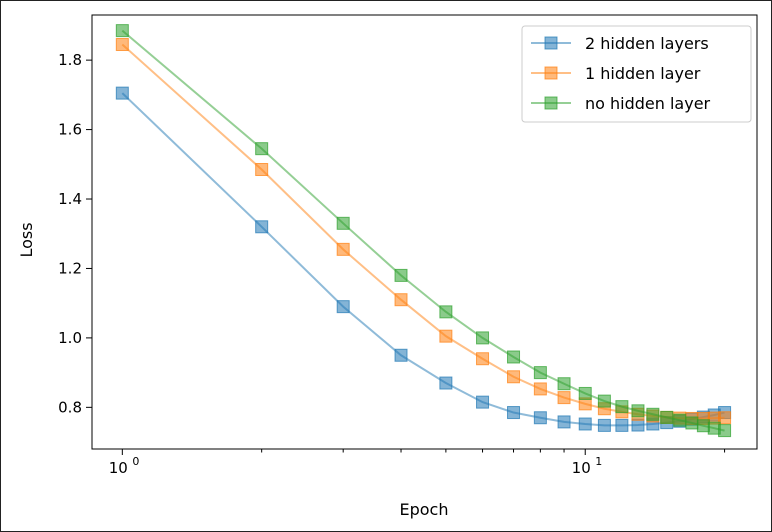 This screenshot has height=532, width=772. I want to click on legend-box, so click(636, 74).